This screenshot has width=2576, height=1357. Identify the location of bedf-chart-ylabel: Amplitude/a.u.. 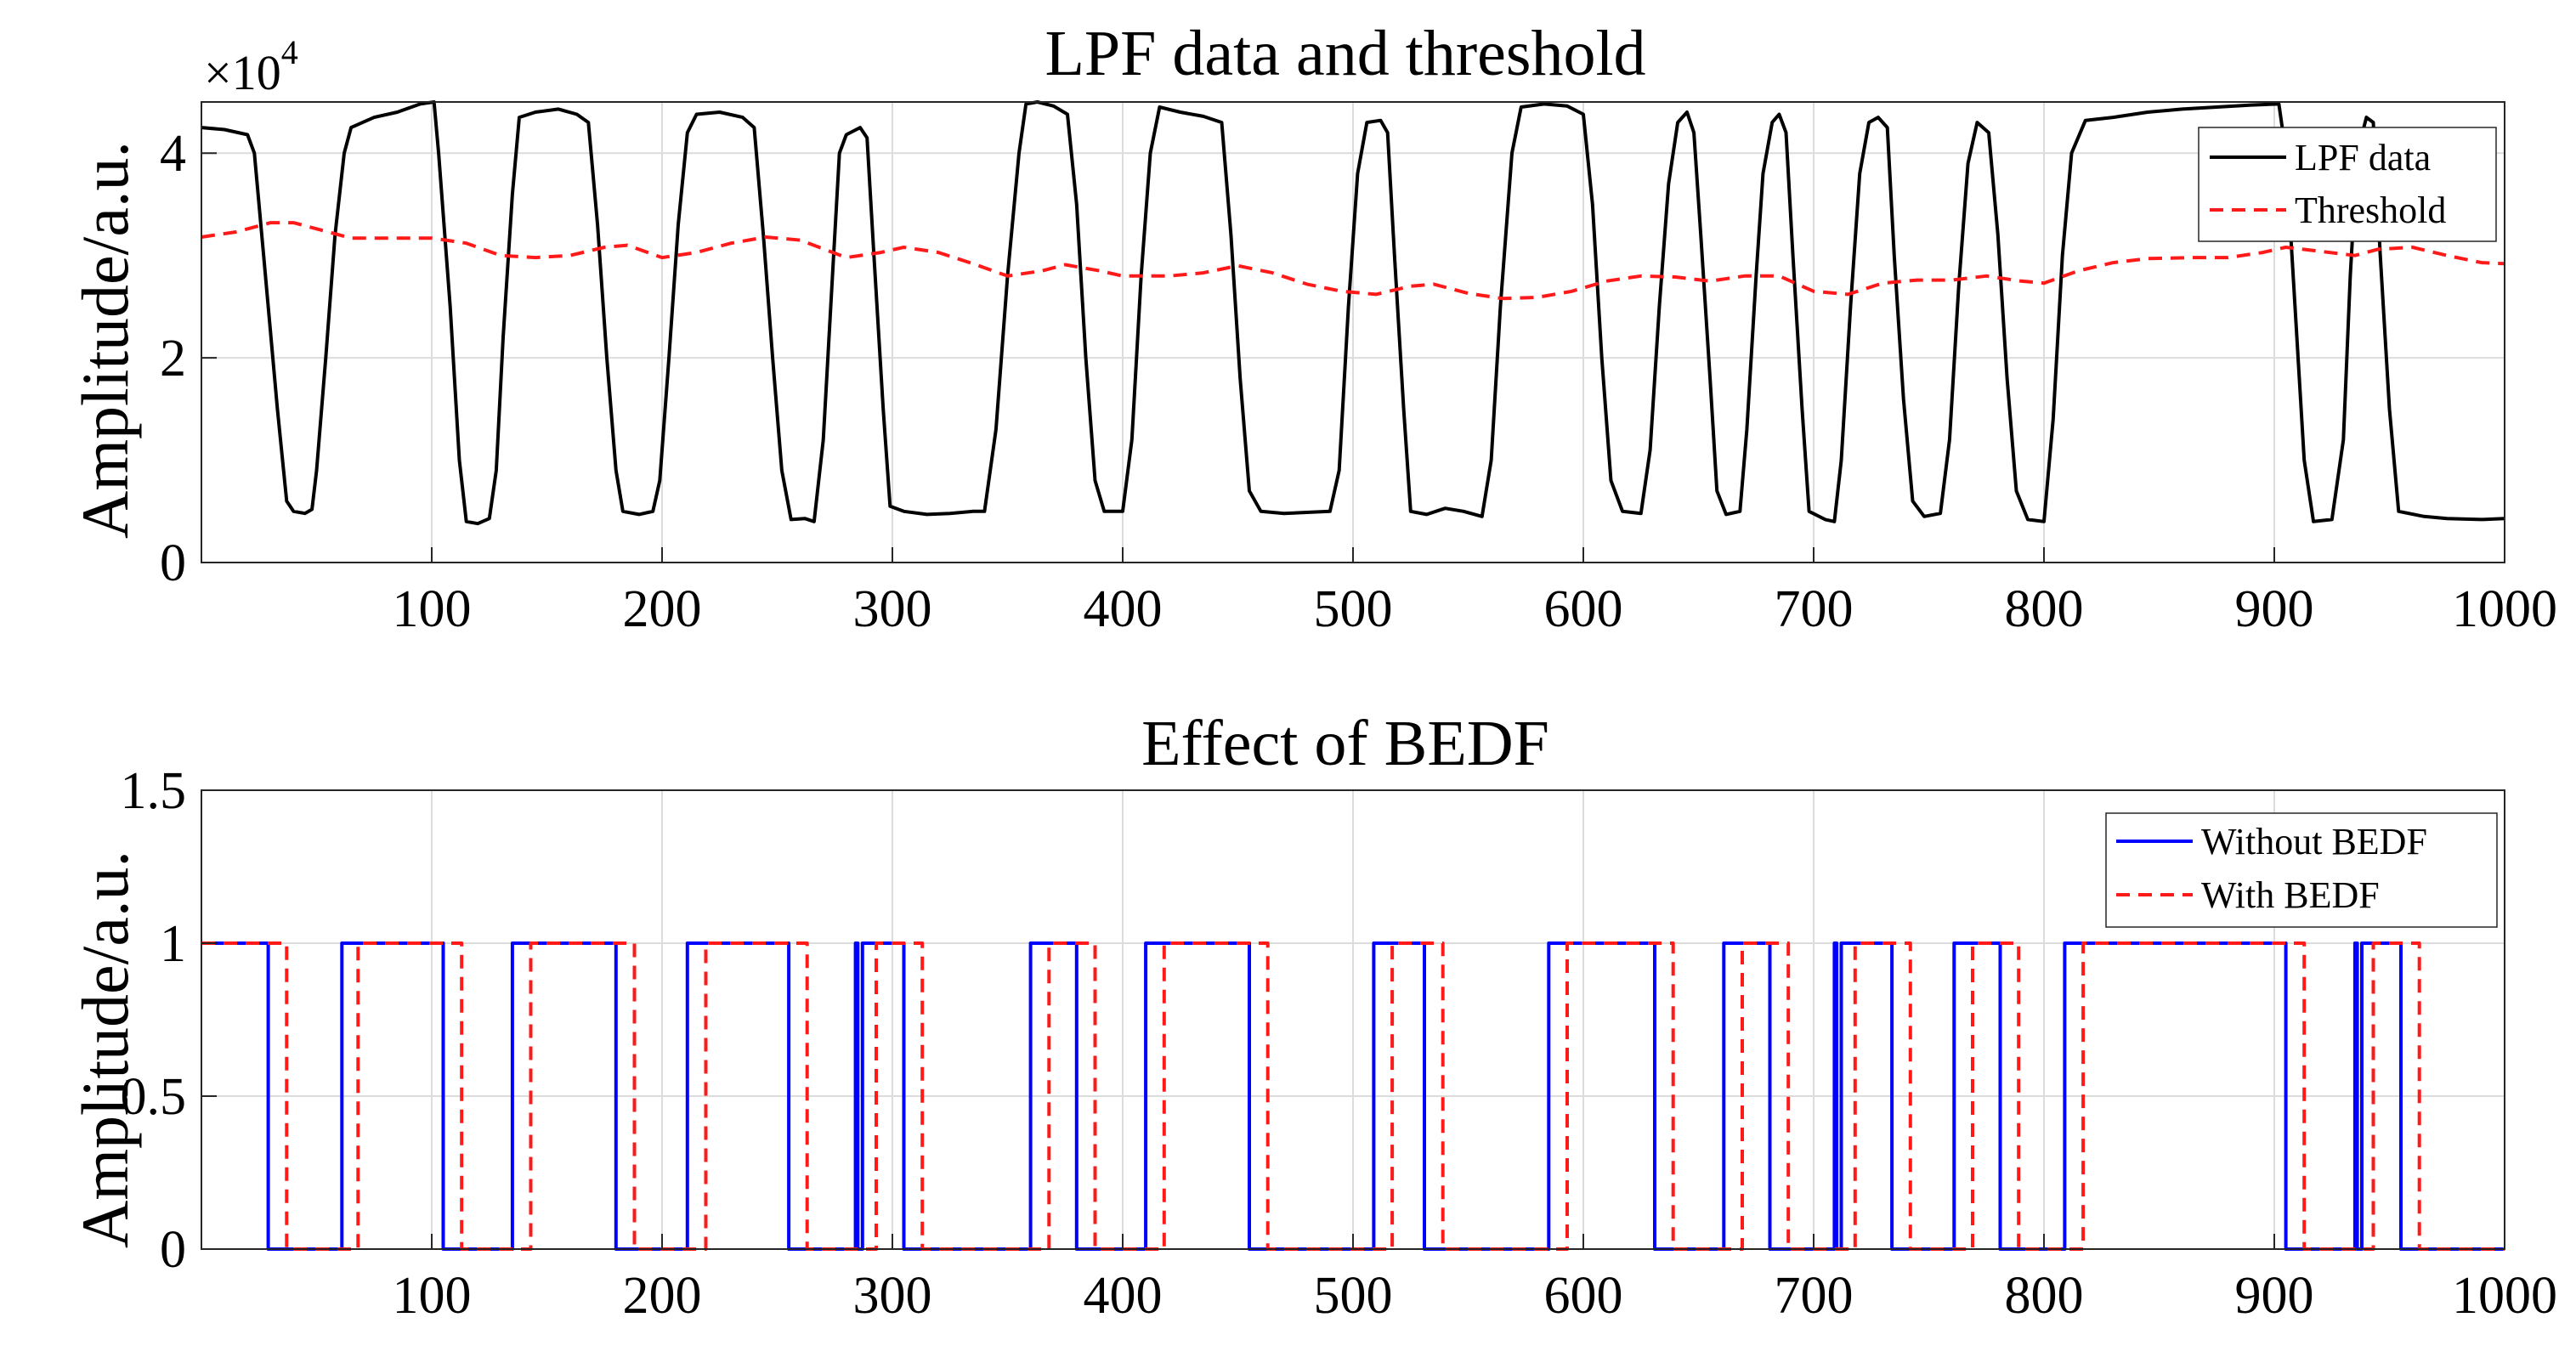
(105, 1049).